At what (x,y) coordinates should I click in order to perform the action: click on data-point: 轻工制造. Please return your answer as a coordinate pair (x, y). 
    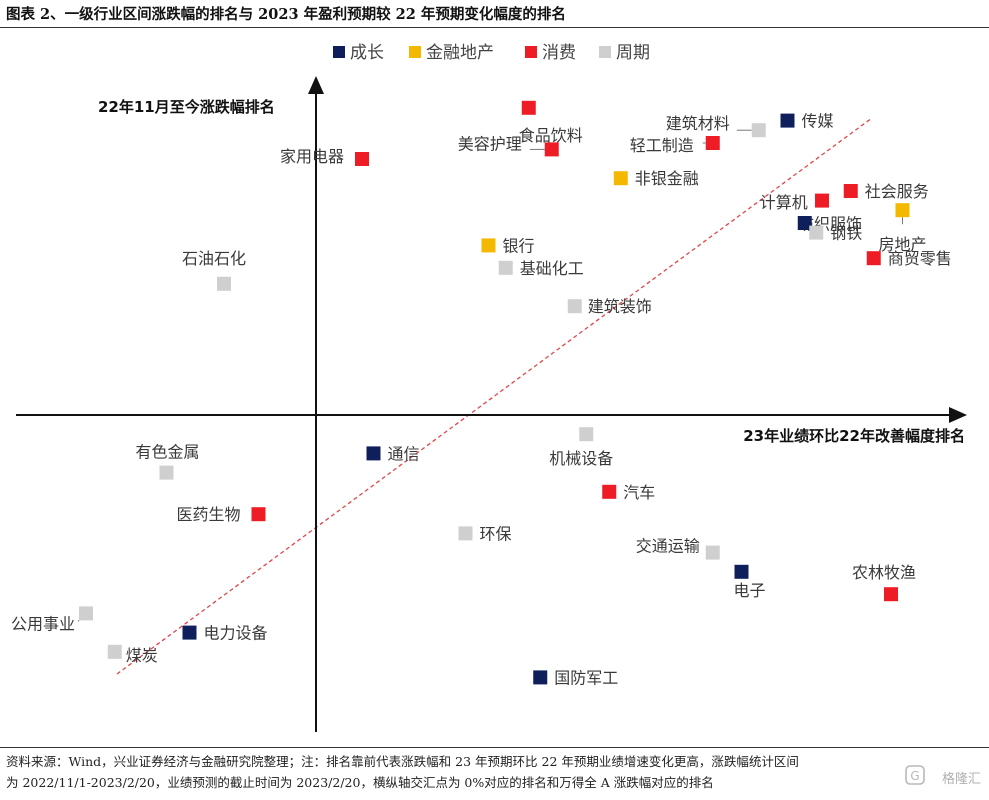
    Looking at the image, I should click on (675, 145).